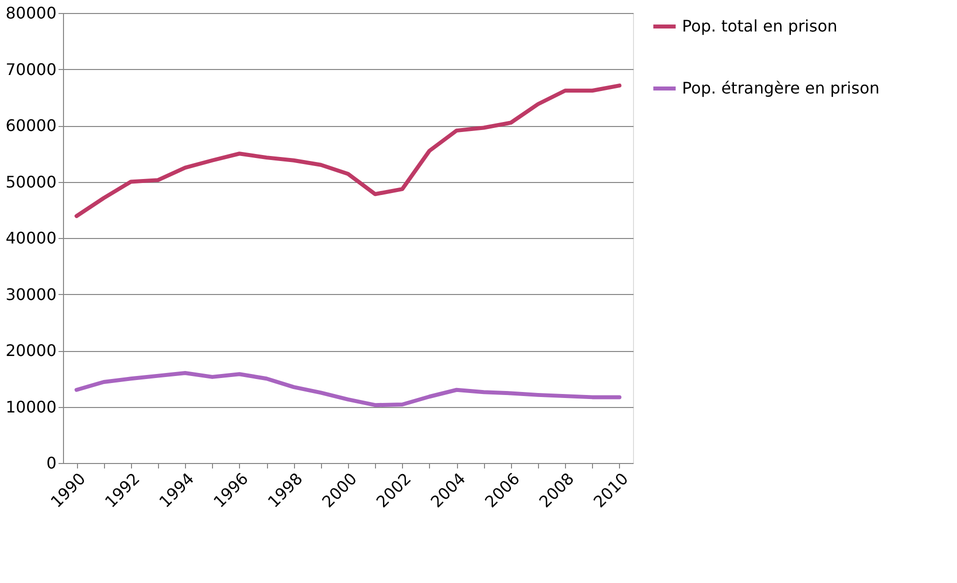 The height and width of the screenshot is (583, 957). What do you see at coordinates (31, 350) in the screenshot?
I see `y-tick-label: 20000` at bounding box center [31, 350].